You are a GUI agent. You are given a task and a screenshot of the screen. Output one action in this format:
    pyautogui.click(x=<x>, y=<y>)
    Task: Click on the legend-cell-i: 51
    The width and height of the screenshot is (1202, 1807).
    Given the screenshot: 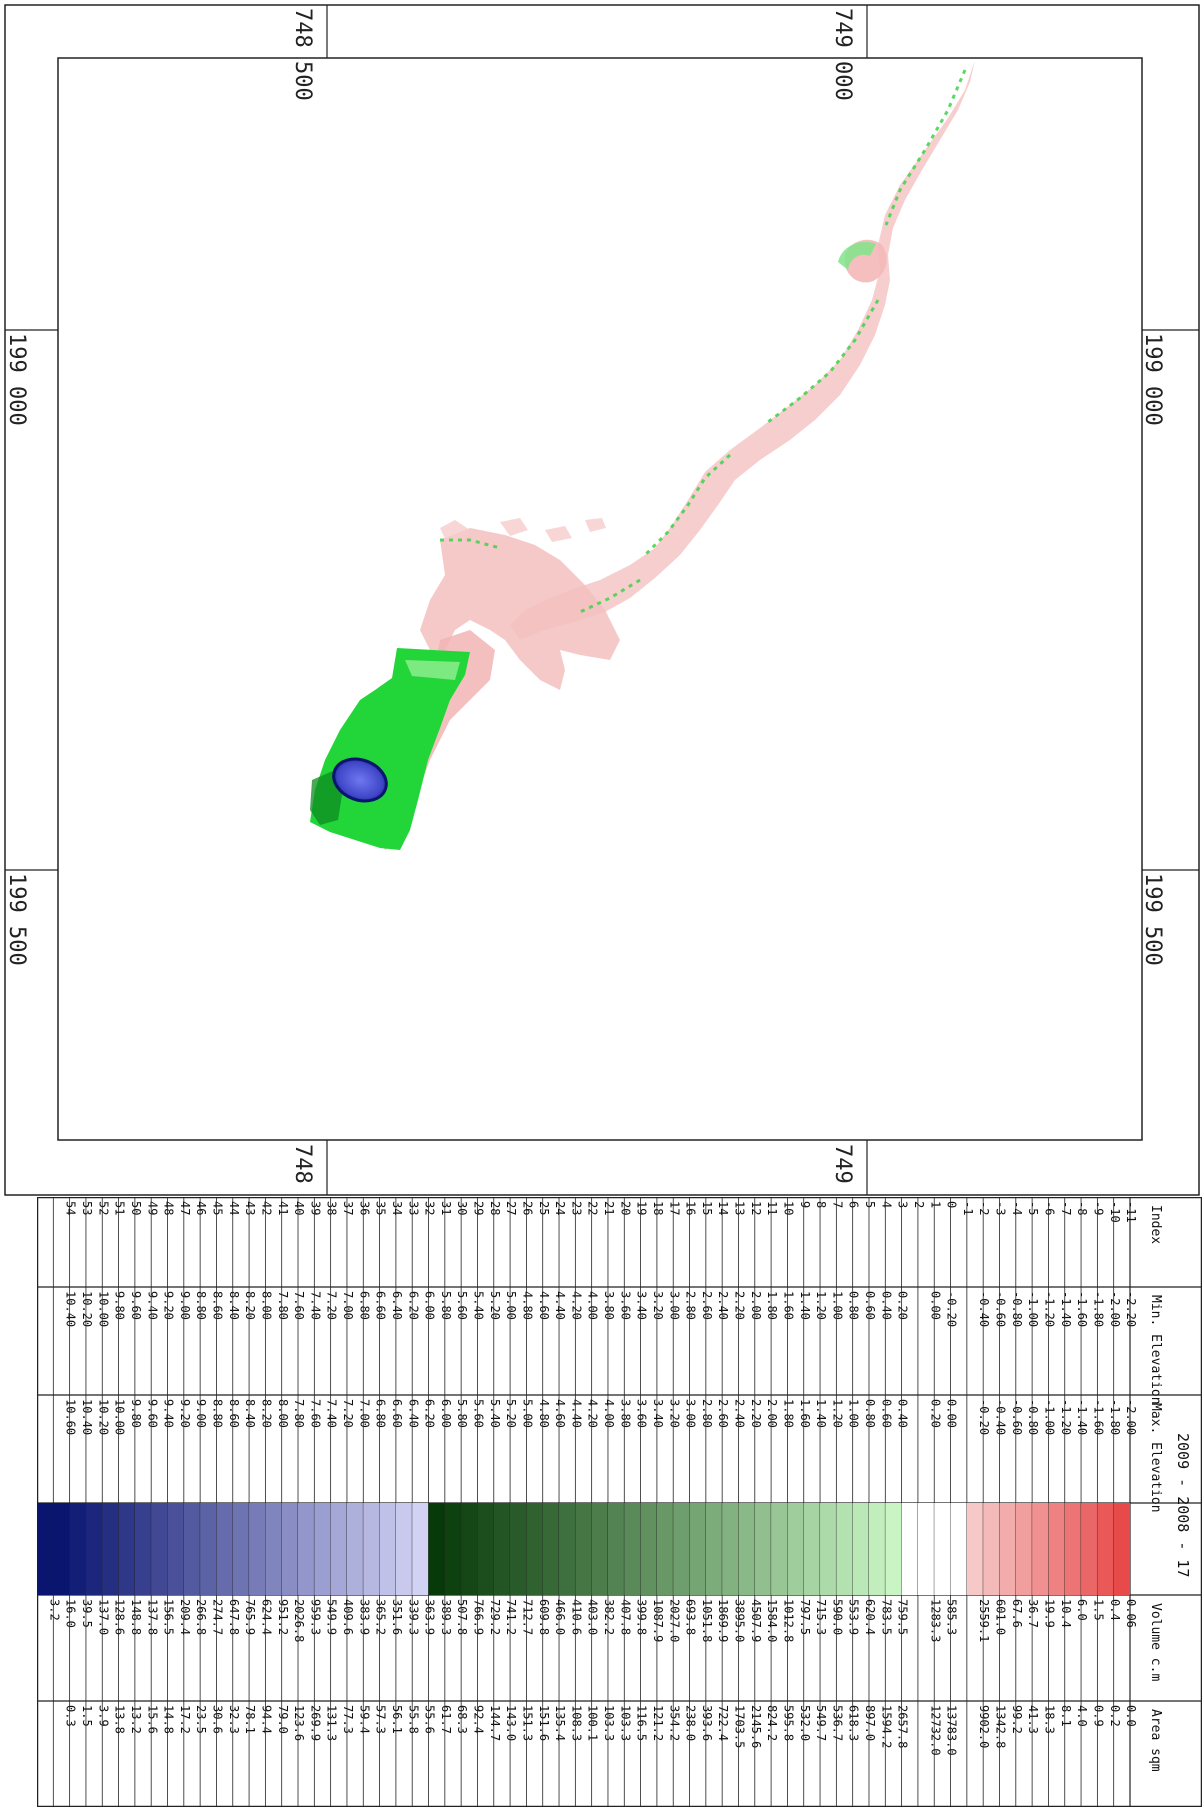 What is the action you would take?
    pyautogui.click(x=120, y=1208)
    